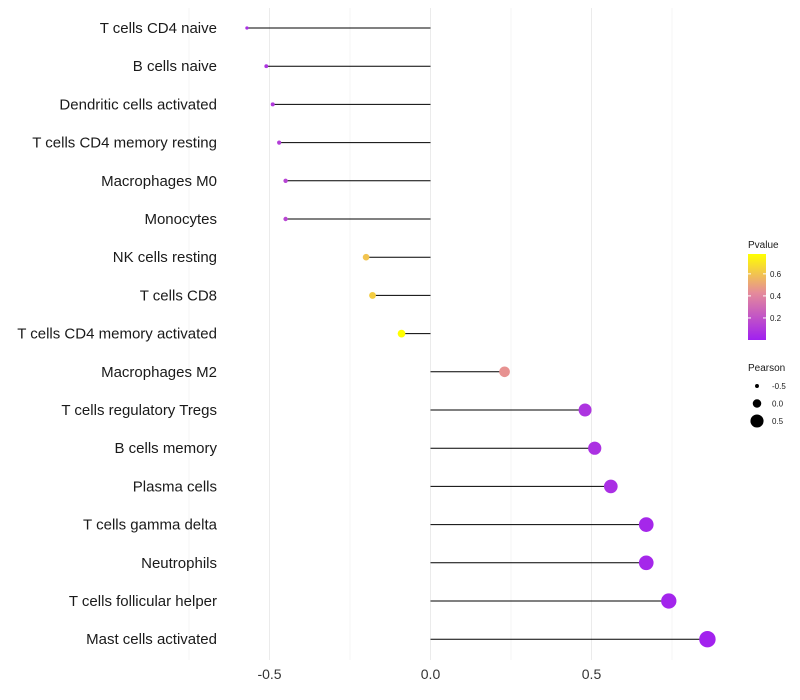 The height and width of the screenshot is (700, 800). What do you see at coordinates (159, 181) in the screenshot?
I see `category-label: Macrophages M0` at bounding box center [159, 181].